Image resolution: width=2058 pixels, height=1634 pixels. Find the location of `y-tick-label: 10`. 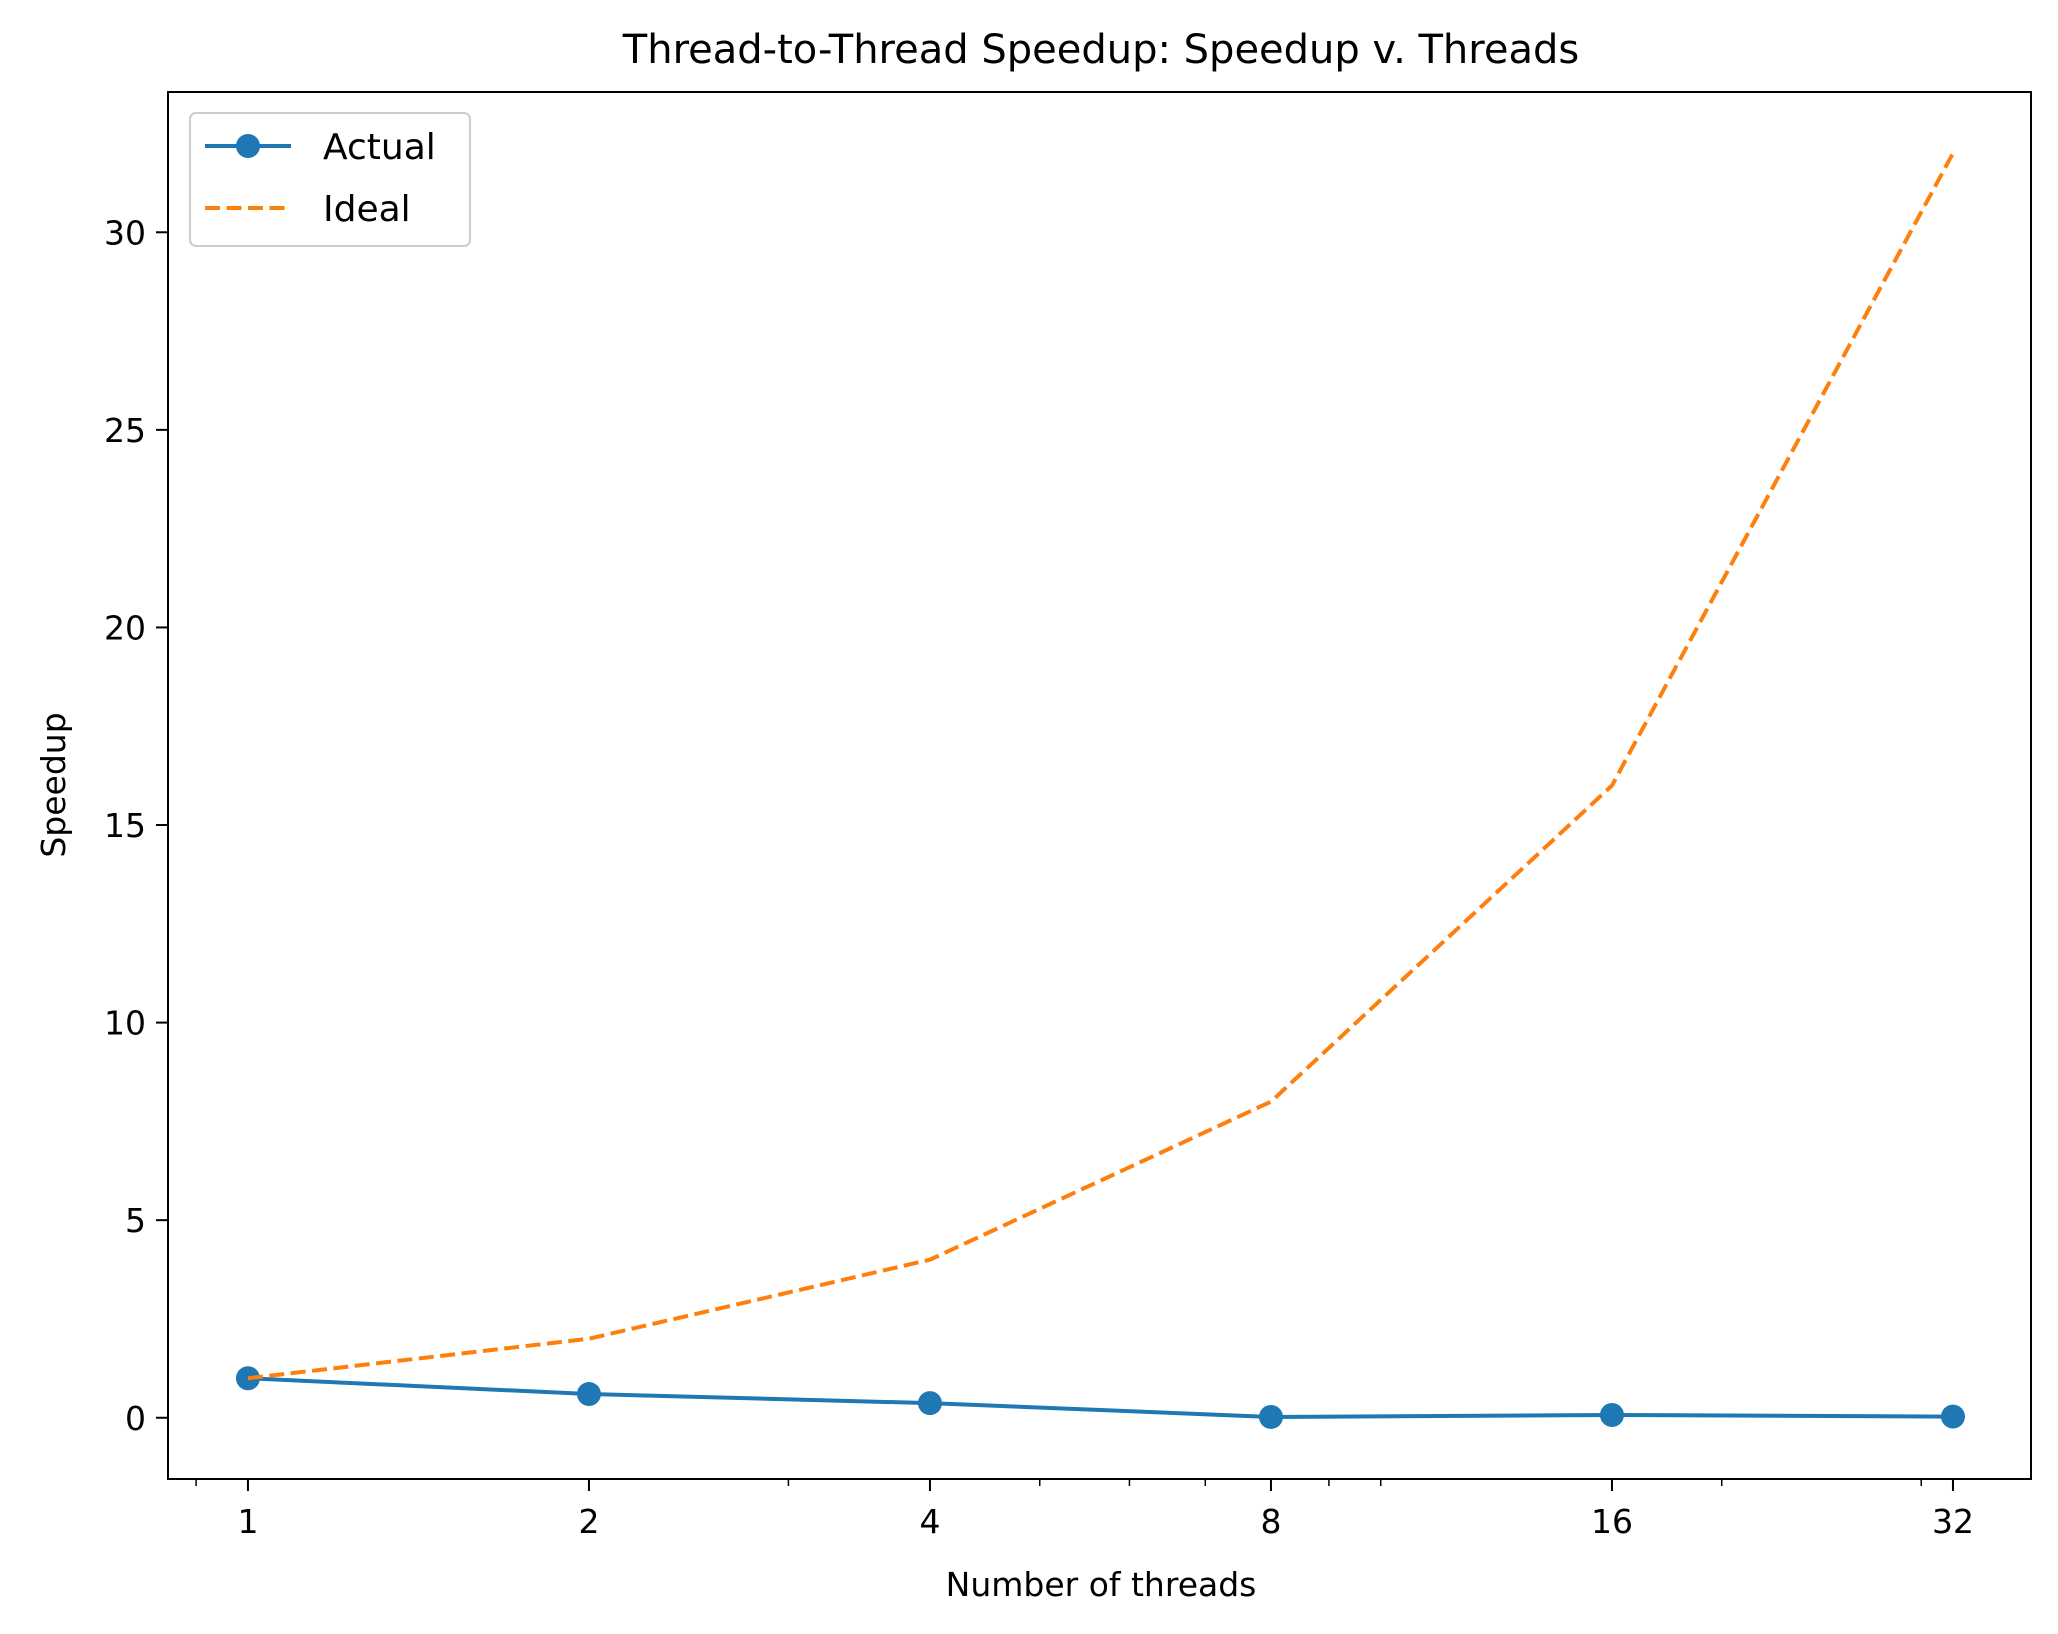

y-tick-label: 10 is located at coordinates (125, 1023).